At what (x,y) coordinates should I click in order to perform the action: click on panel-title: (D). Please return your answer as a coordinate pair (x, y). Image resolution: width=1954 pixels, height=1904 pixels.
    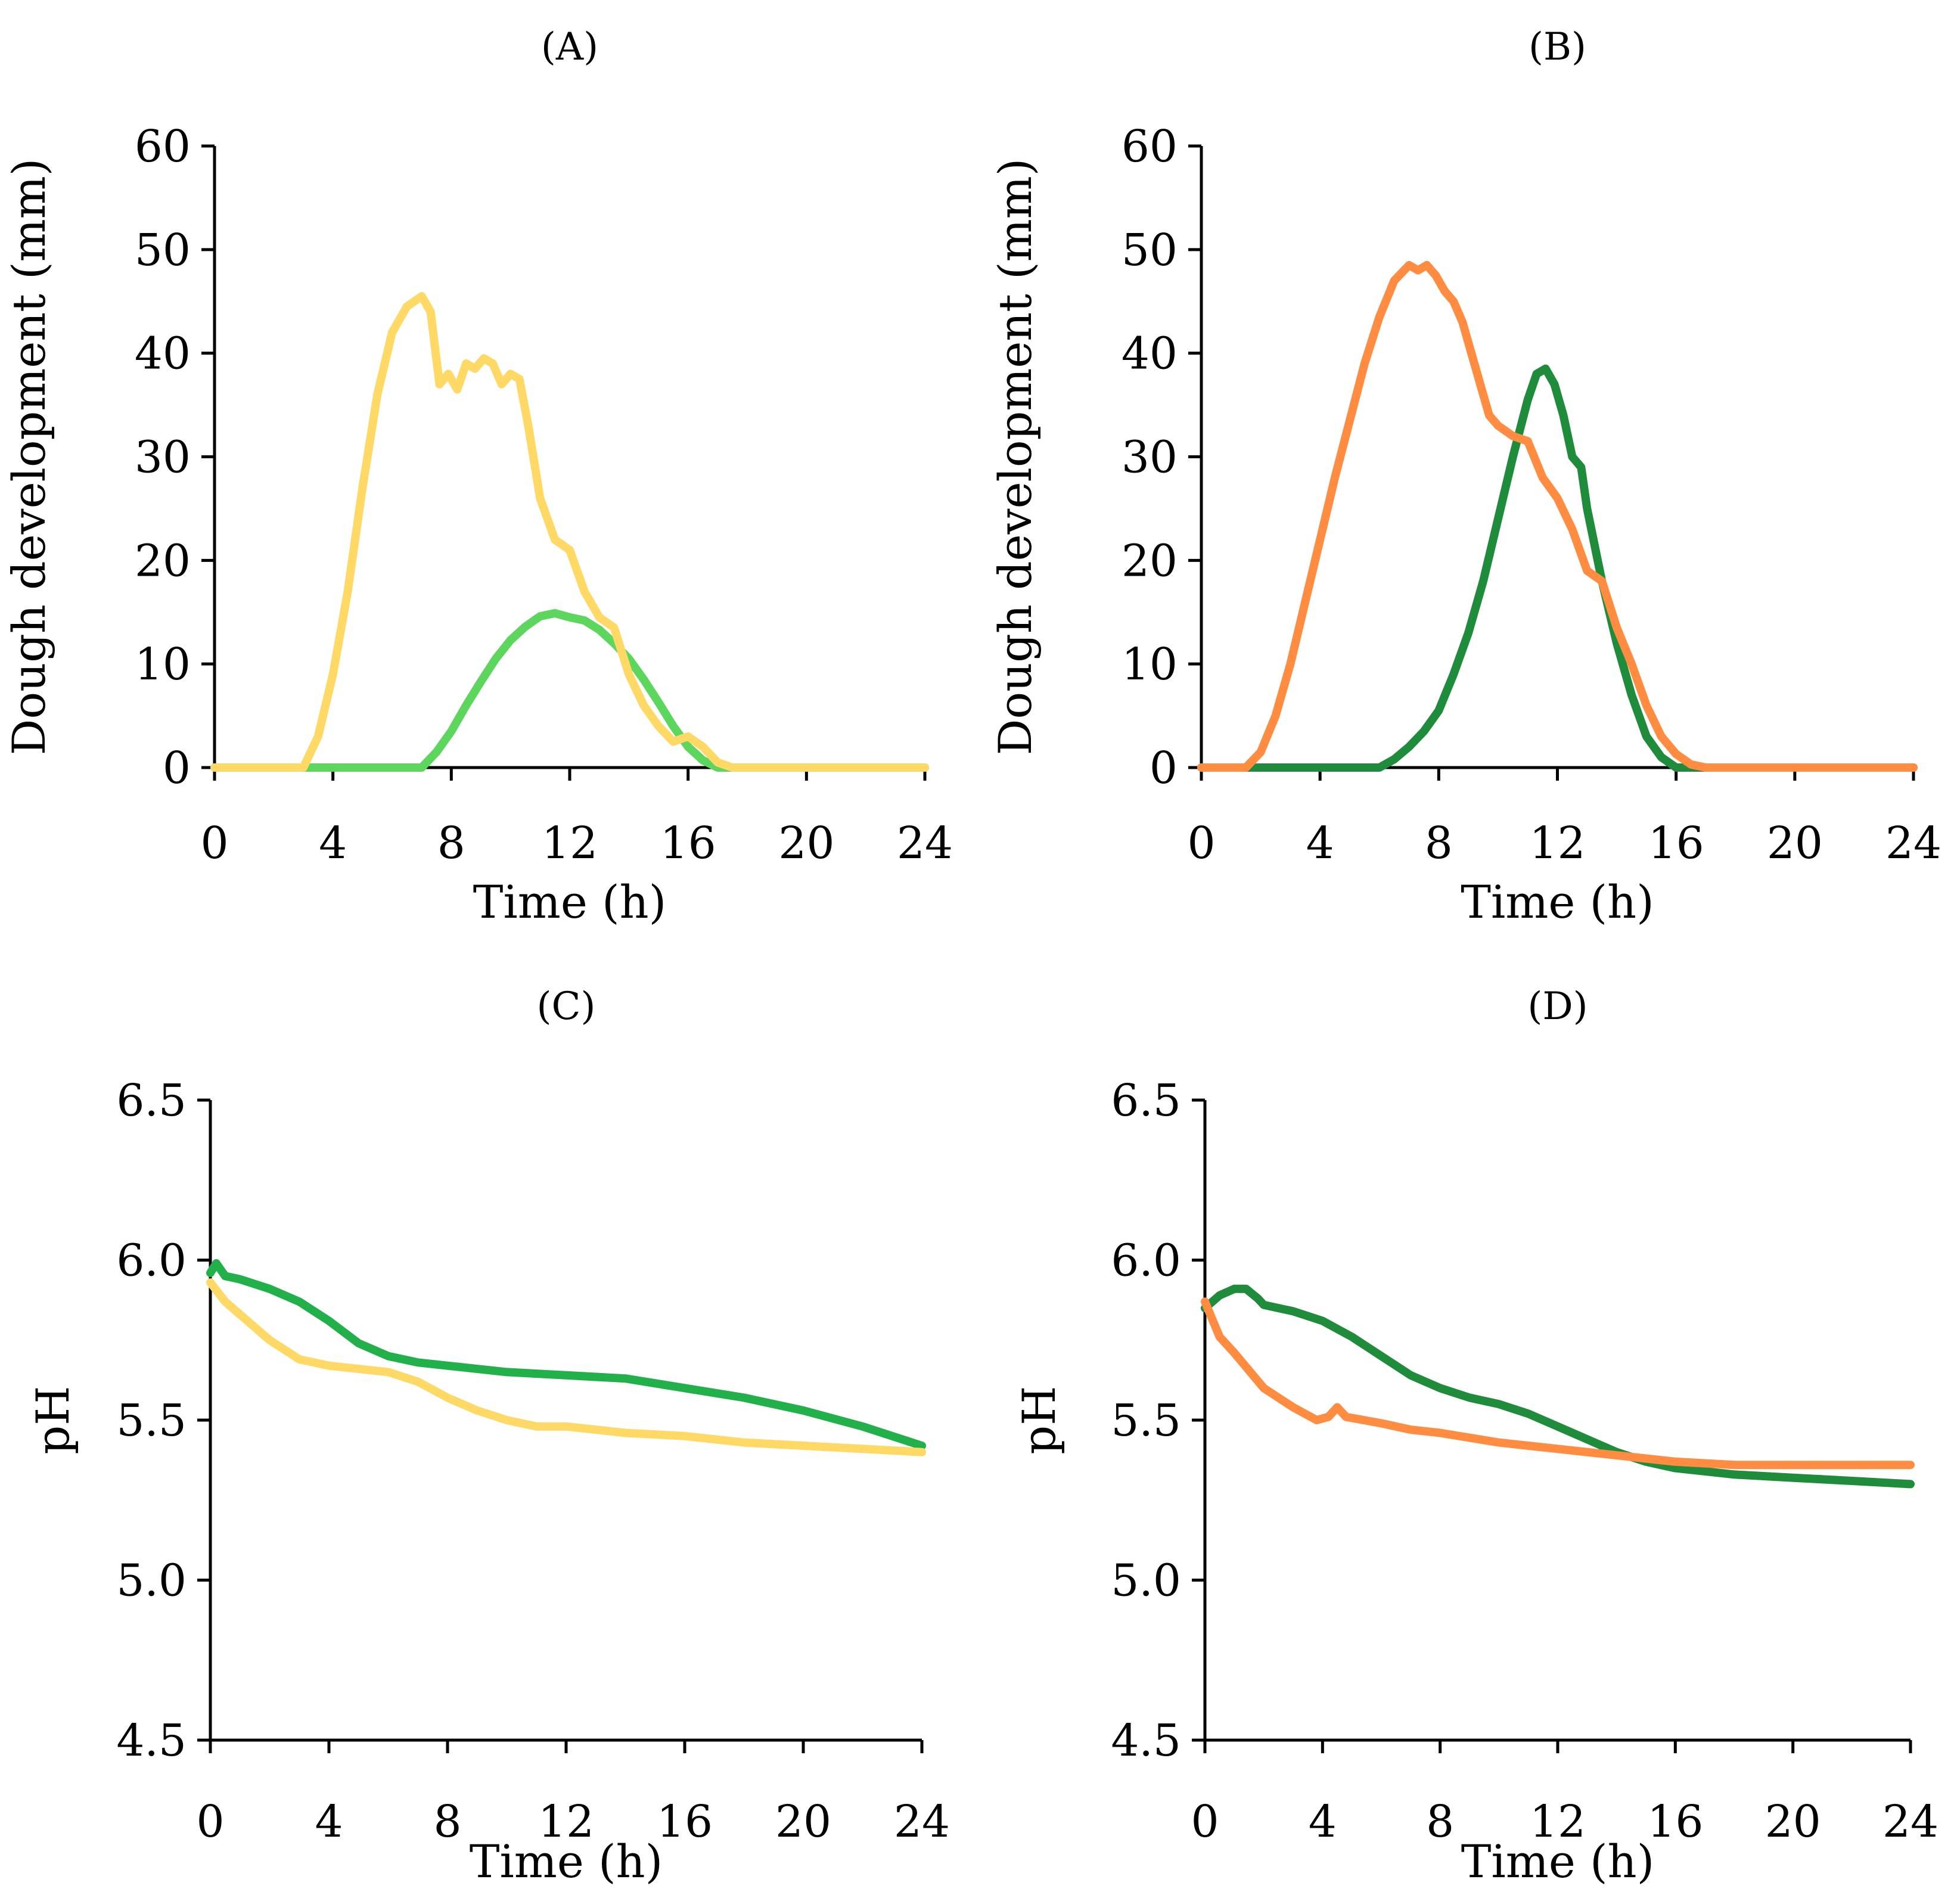
    Looking at the image, I should click on (1557, 1006).